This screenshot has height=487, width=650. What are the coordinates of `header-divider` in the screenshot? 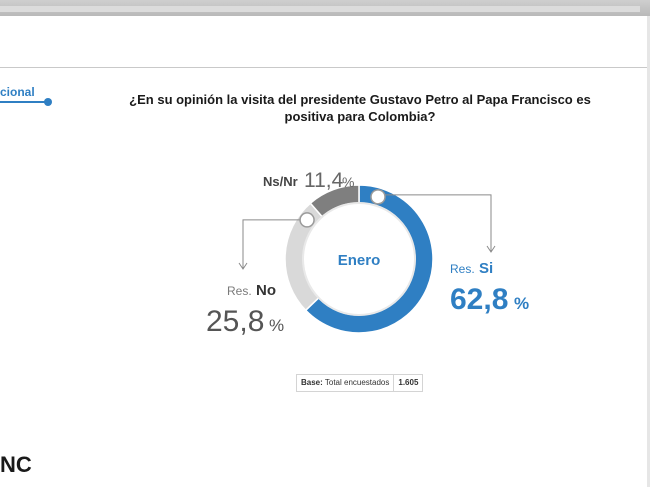 It's located at (325, 67).